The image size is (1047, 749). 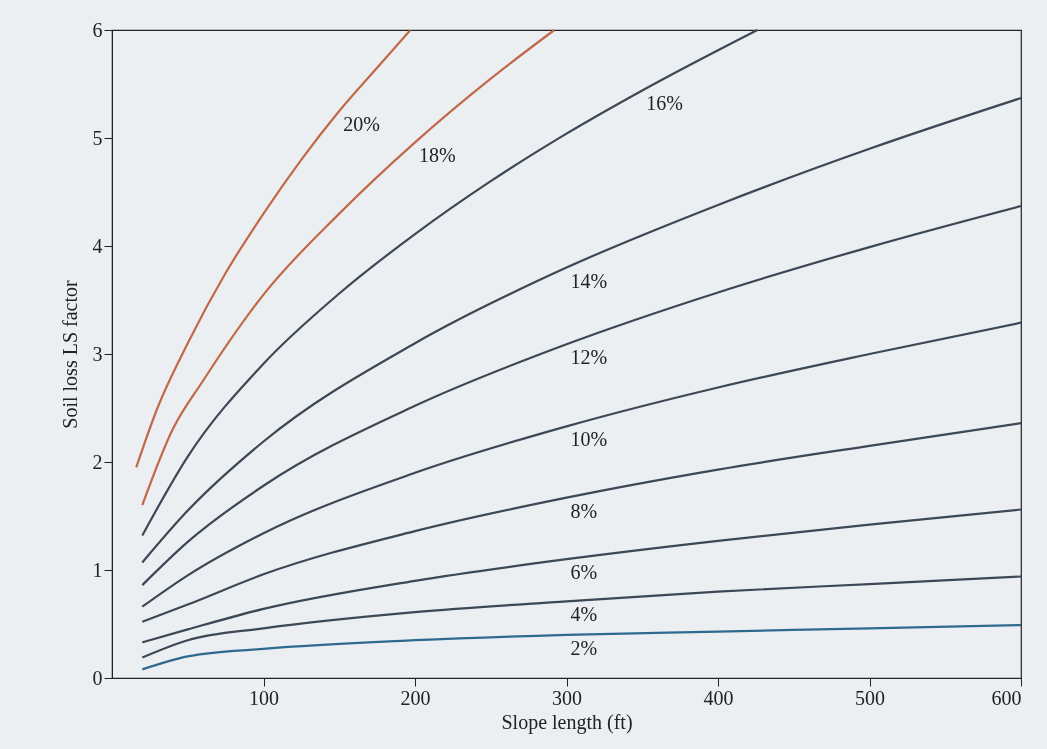 I want to click on y-tick-label: 5, so click(x=97, y=137).